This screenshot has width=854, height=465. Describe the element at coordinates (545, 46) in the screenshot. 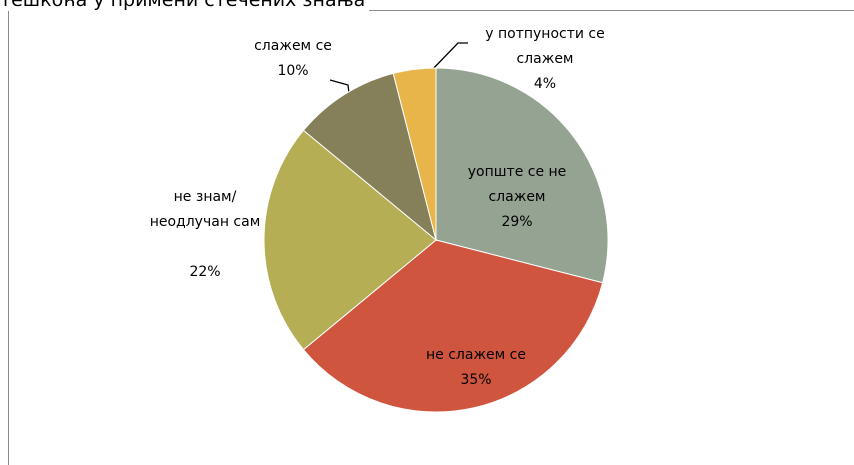

I see `slice-label: у потпуности се слажем` at that location.